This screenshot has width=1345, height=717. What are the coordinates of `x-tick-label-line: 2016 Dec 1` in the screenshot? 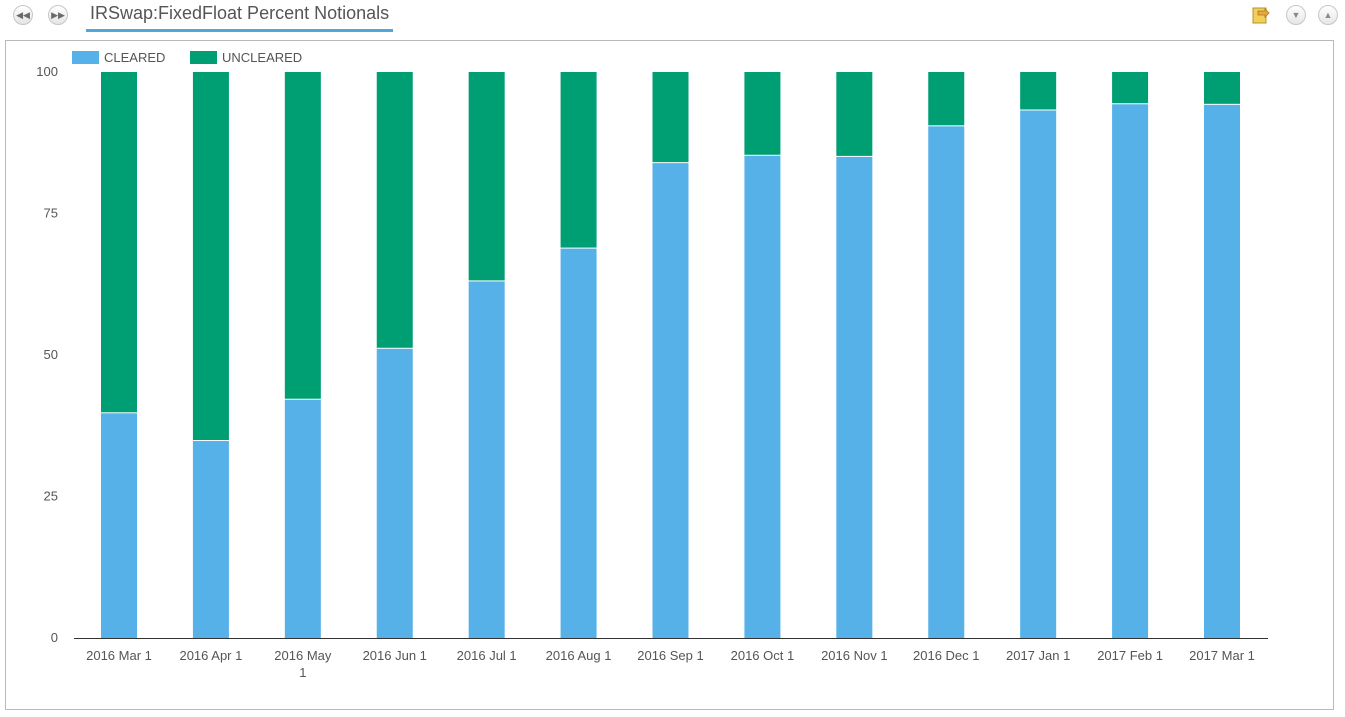 It's located at (946, 655).